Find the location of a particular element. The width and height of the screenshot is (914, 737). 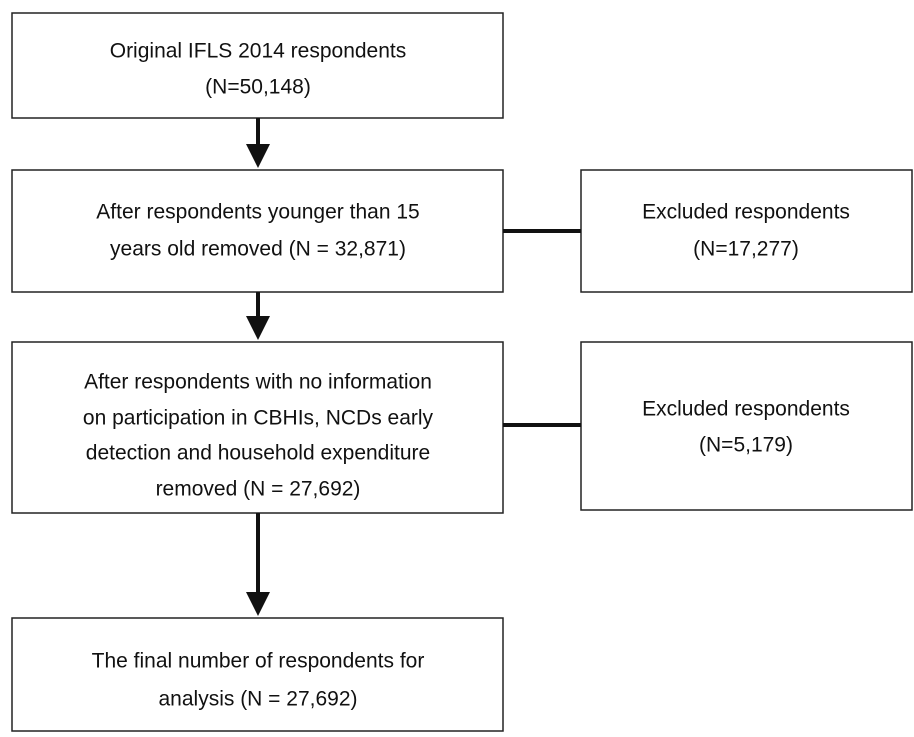

node-text: The final number of respondents for is located at coordinates (258, 661).